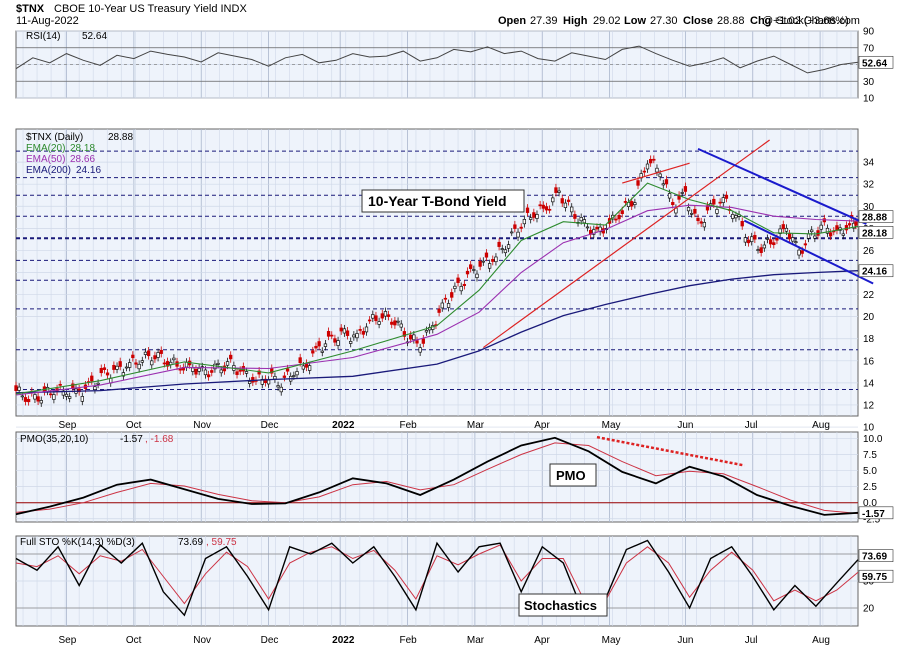  What do you see at coordinates (626, 244) in the screenshot?
I see `red-trend-line-lower` at bounding box center [626, 244].